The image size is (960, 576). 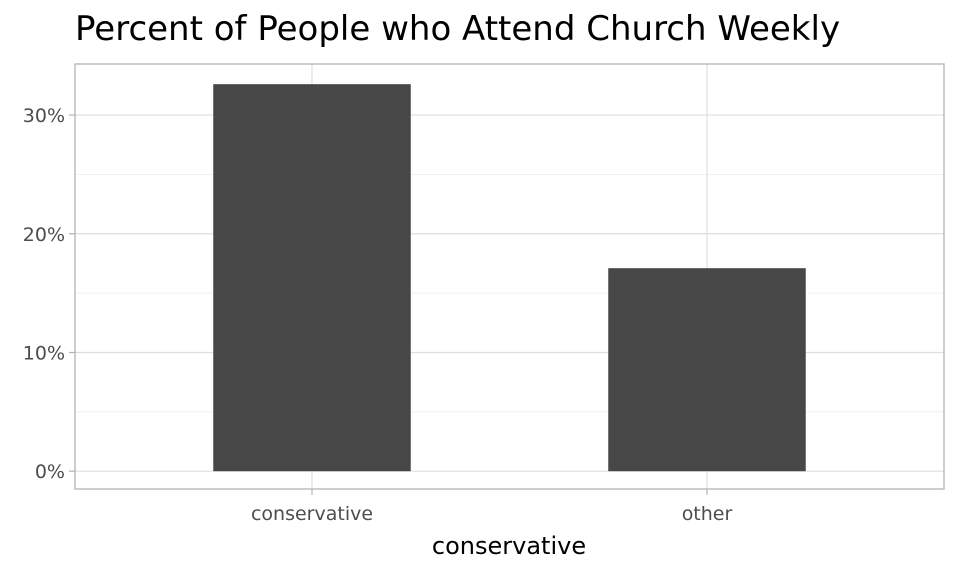 What do you see at coordinates (44, 235) in the screenshot?
I see `y-tick-label: 20%` at bounding box center [44, 235].